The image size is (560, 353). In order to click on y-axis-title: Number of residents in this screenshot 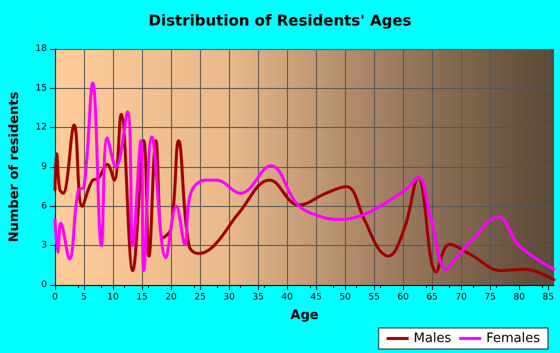, I will do `click(14, 166)`.